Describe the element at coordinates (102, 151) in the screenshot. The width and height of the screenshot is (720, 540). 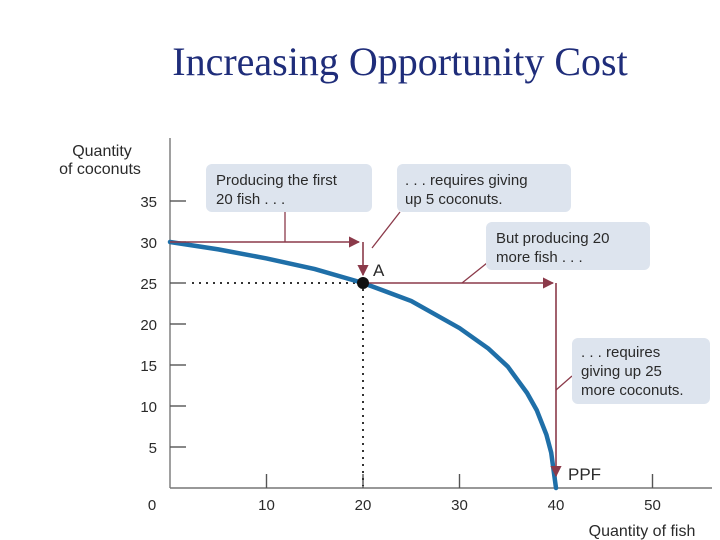
I see `y-axis-label-line1: Quantity` at that location.